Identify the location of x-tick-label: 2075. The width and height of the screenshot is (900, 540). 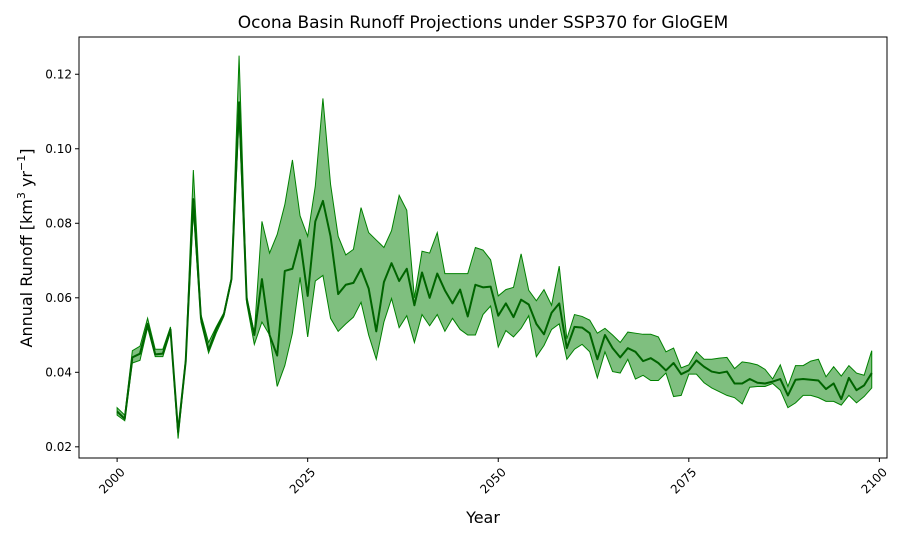
(683, 480).